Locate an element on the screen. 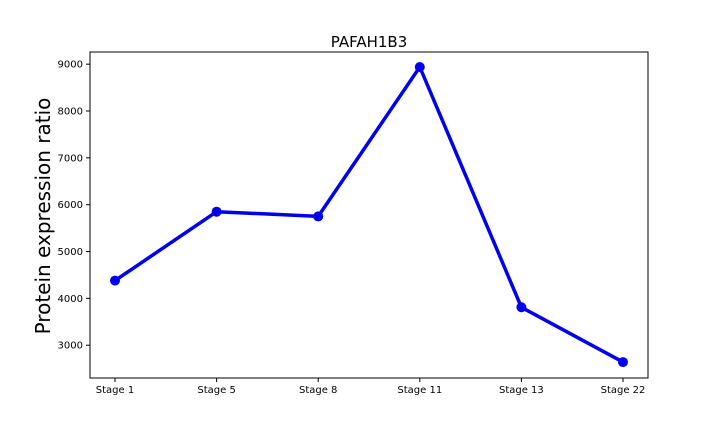 This screenshot has width=720, height=432. x-tick-label-6: Stage 22 is located at coordinates (623, 390).